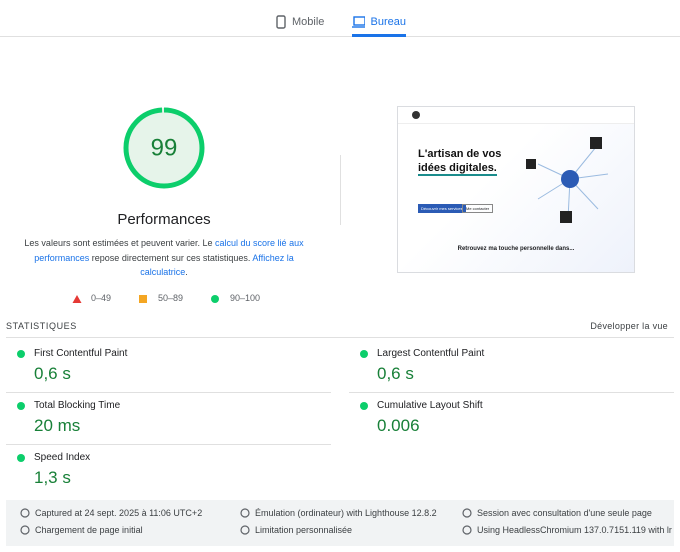 The width and height of the screenshot is (680, 552). I want to click on legend-label: 0–49, so click(101, 298).